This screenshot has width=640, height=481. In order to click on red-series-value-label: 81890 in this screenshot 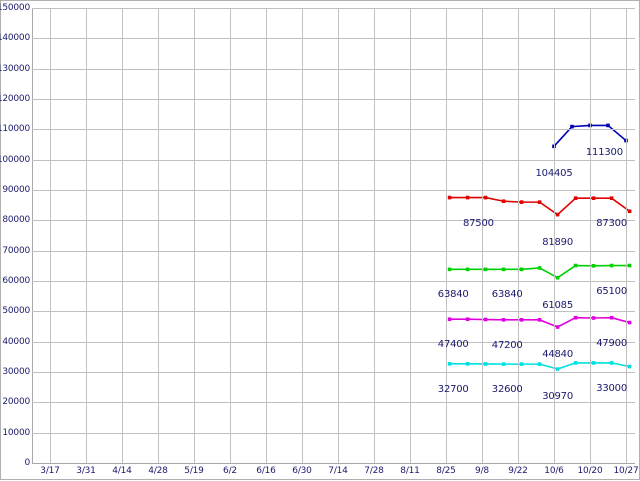, I will do `click(557, 242)`.